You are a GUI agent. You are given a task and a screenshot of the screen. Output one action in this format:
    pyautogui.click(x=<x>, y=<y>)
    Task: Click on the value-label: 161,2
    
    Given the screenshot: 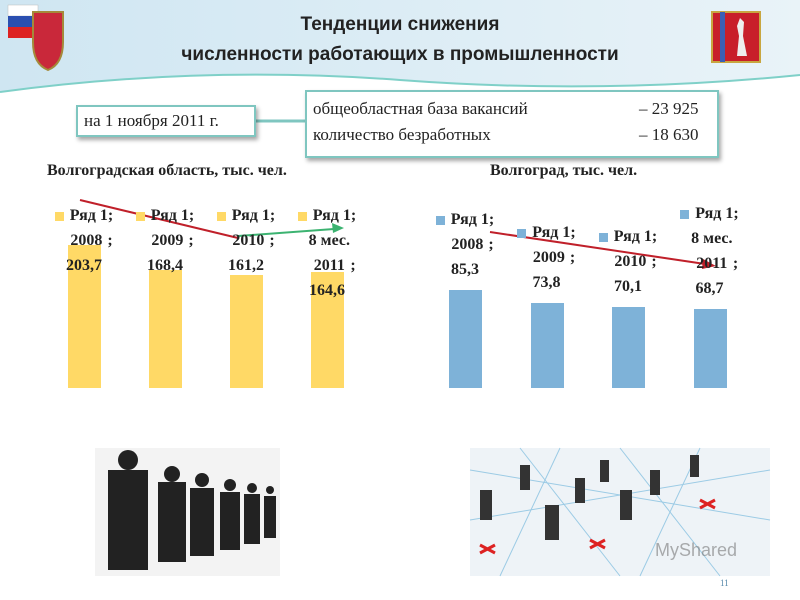 What is the action you would take?
    pyautogui.click(x=246, y=265)
    